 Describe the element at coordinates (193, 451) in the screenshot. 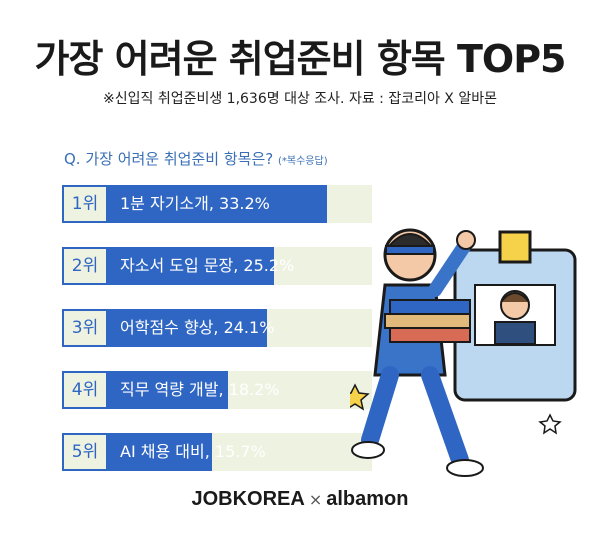

I see `data-label: AI 채용 대비, 15.7%` at that location.